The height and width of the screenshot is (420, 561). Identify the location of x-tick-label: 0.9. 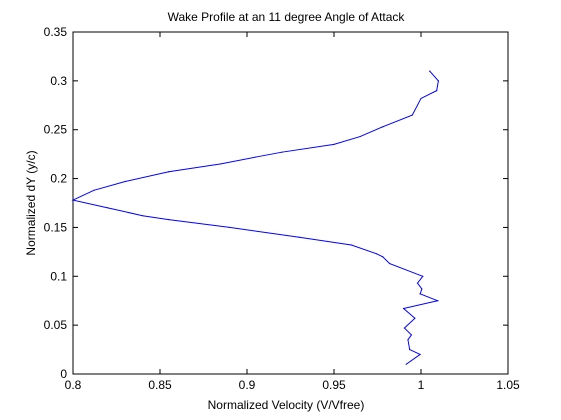
(247, 385).